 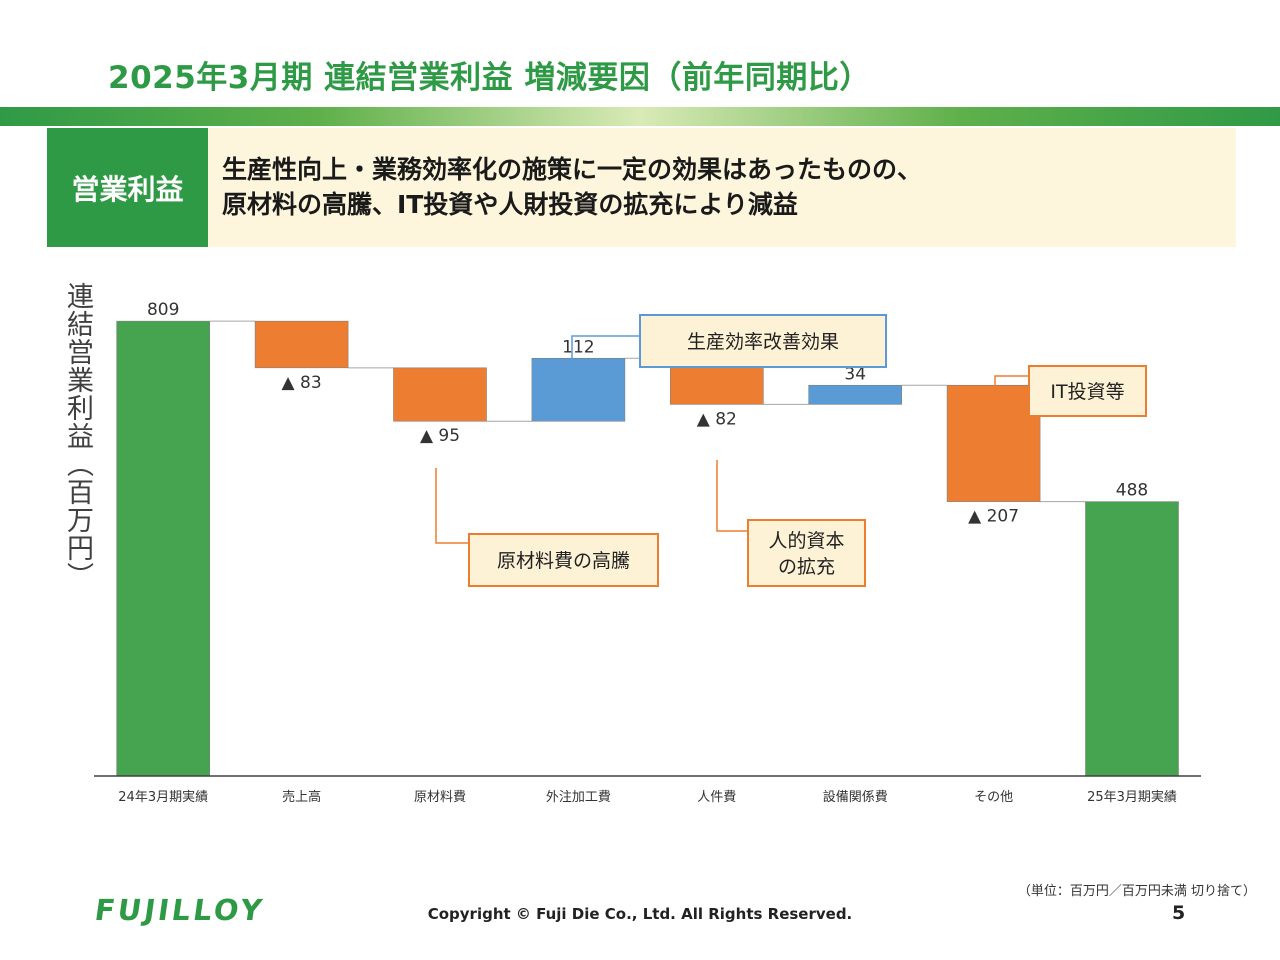 What do you see at coordinates (993, 797) in the screenshot?
I see `x-tick-label: その他` at bounding box center [993, 797].